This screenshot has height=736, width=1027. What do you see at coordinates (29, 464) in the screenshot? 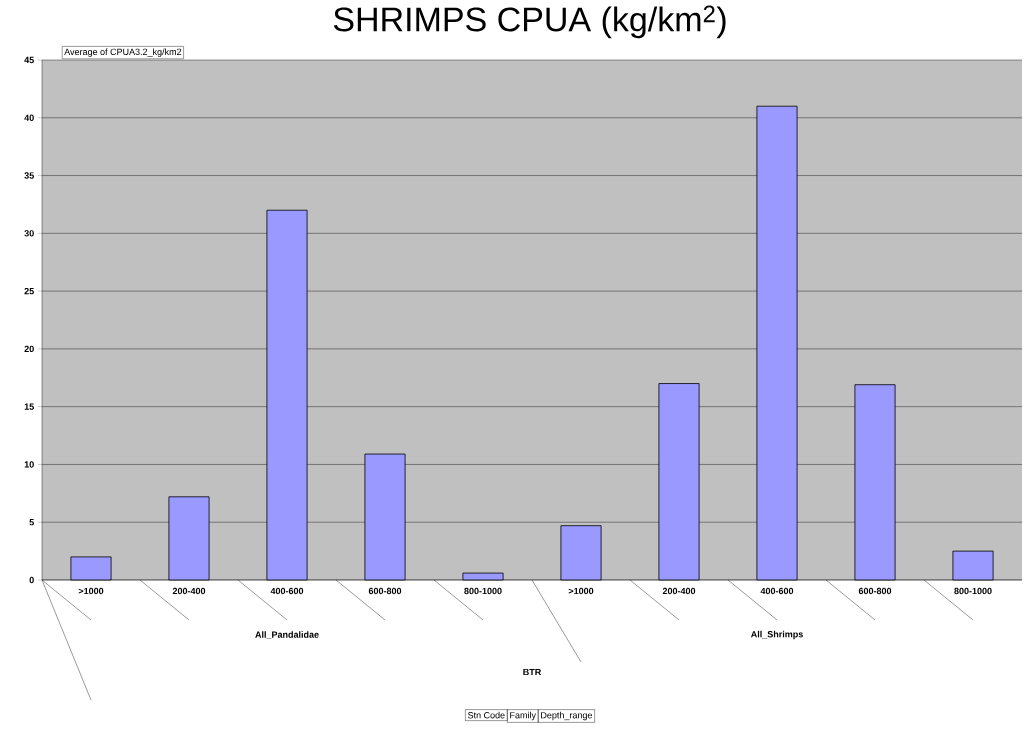
I see `y-tick-label: 10` at bounding box center [29, 464].